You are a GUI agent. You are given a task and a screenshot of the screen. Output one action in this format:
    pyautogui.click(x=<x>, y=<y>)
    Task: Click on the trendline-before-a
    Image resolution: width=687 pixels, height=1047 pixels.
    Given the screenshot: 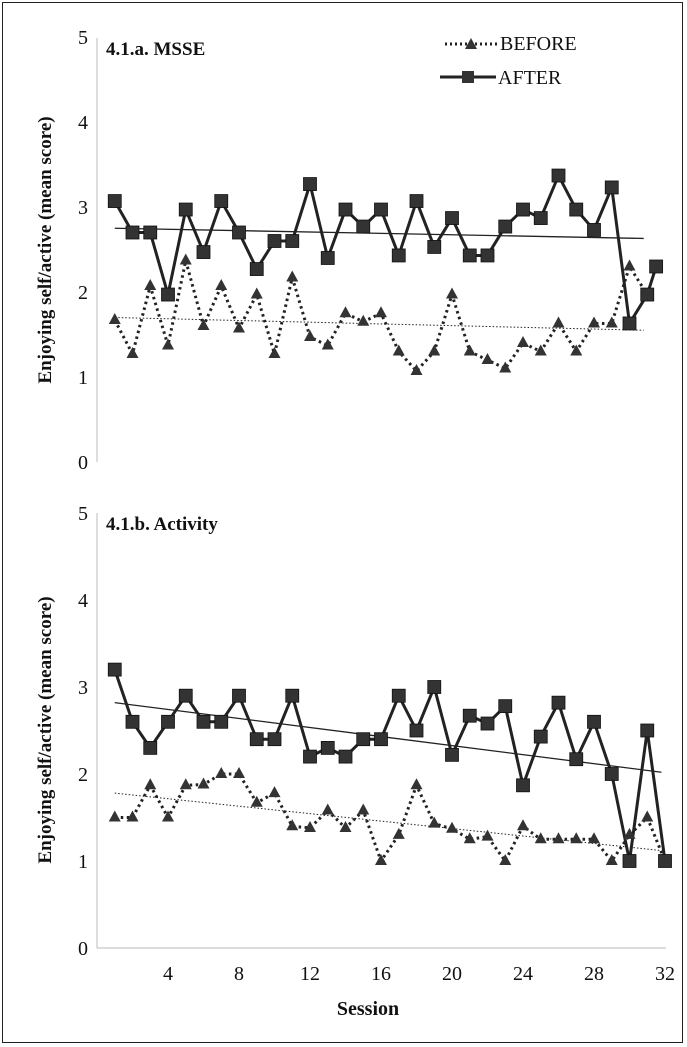 What is the action you would take?
    pyautogui.click(x=379, y=324)
    